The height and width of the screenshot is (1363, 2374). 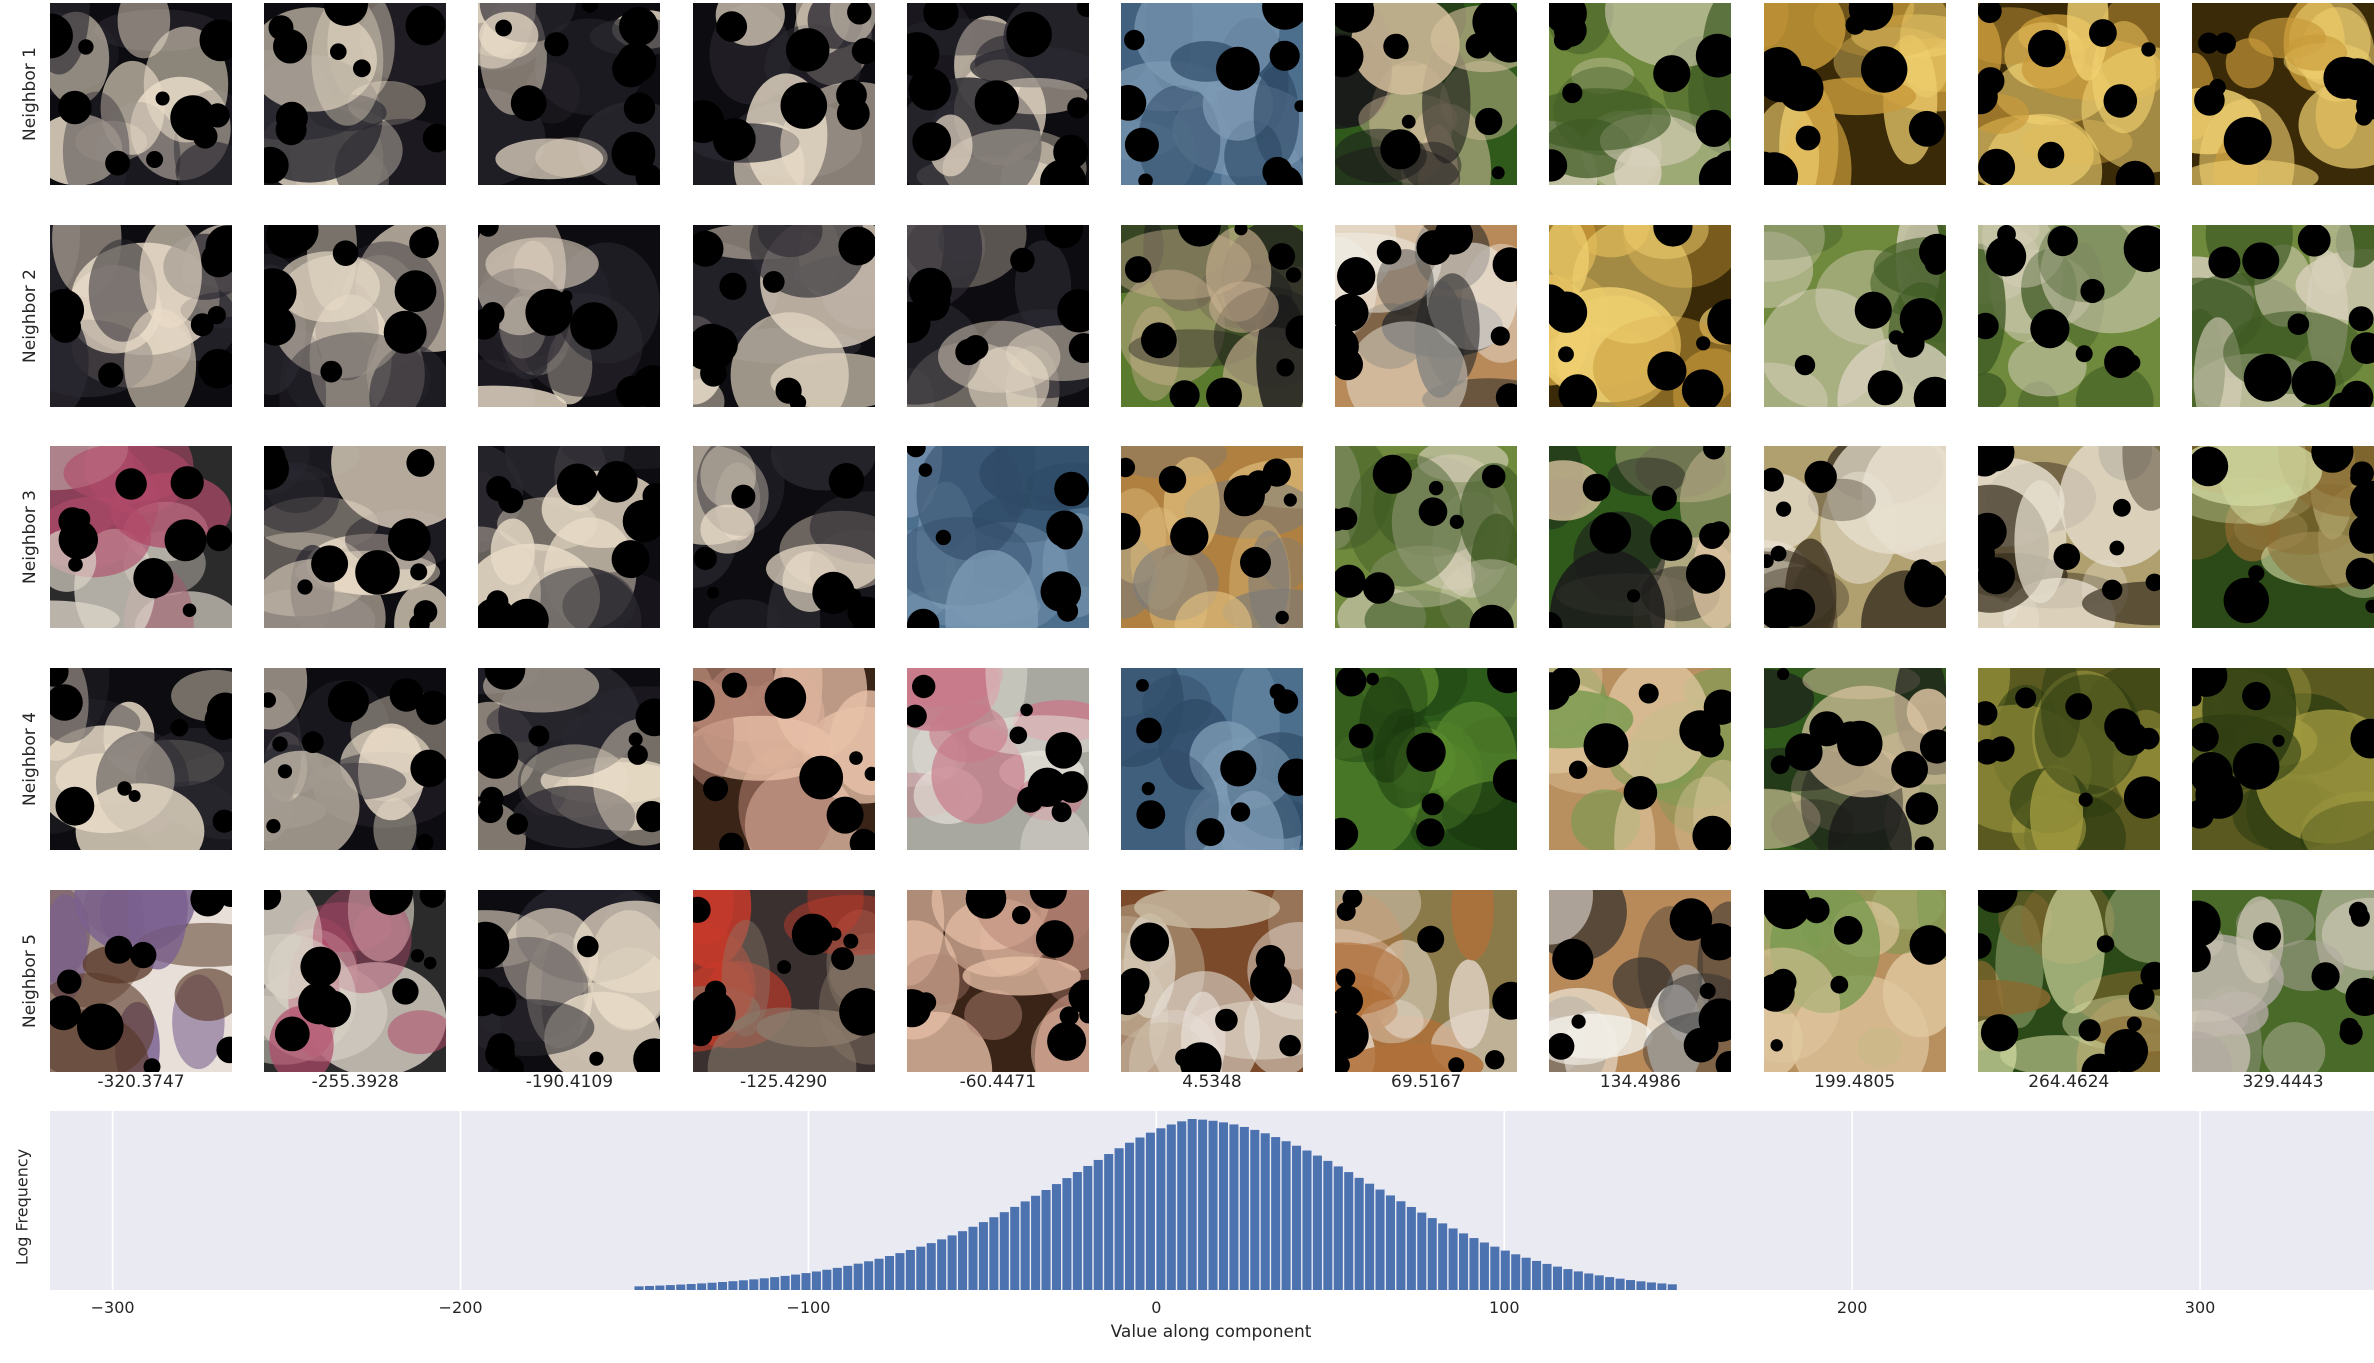 I want to click on x-tick-label: 100, so click(x=1504, y=1307).